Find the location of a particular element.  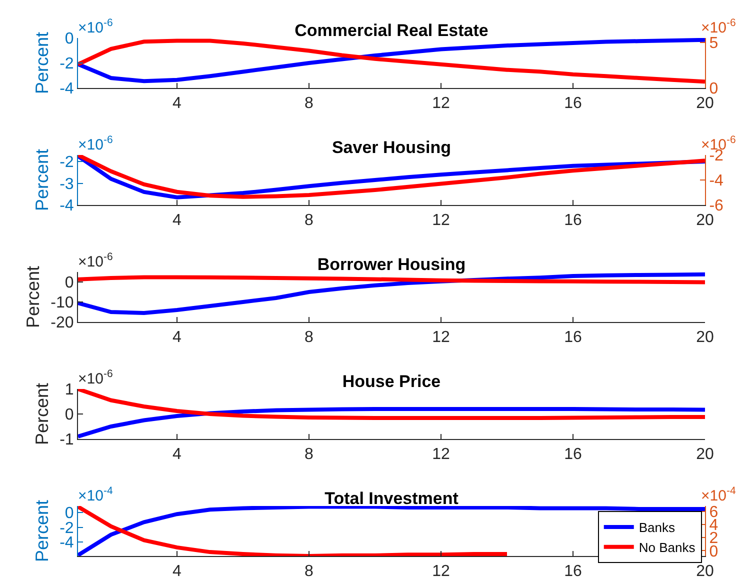

chart-title: Commercial Real Estate is located at coordinates (391, 30).